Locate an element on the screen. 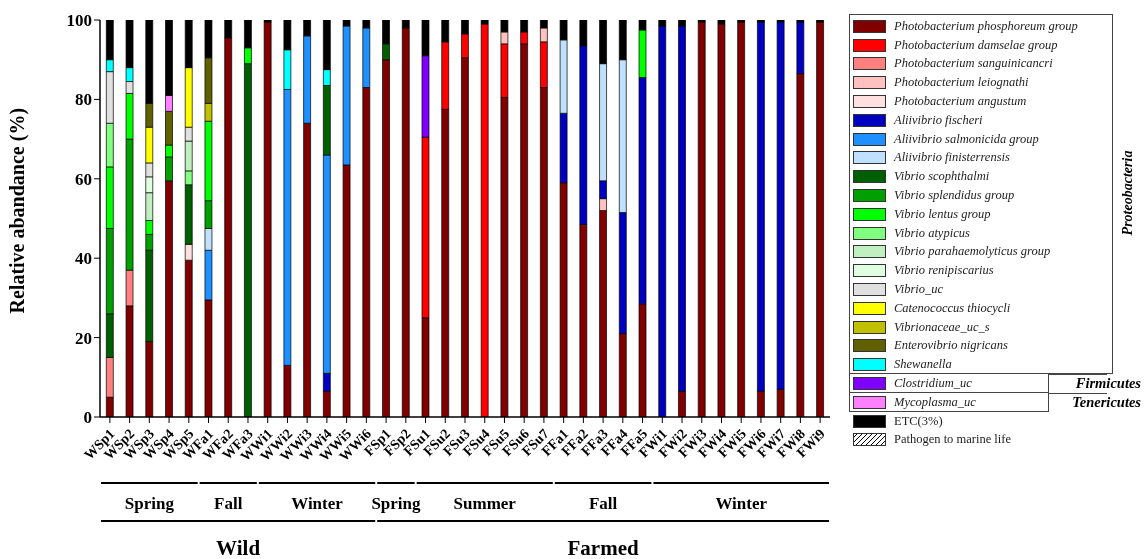  legend-label: Photobacterium phosphoreum group is located at coordinates (986, 26).